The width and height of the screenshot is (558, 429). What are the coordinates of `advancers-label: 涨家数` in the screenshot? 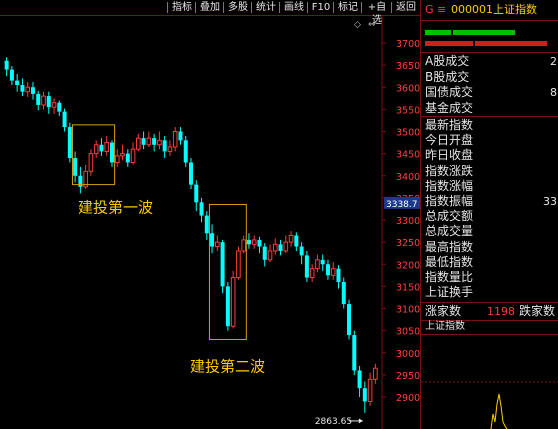 It's located at (443, 311).